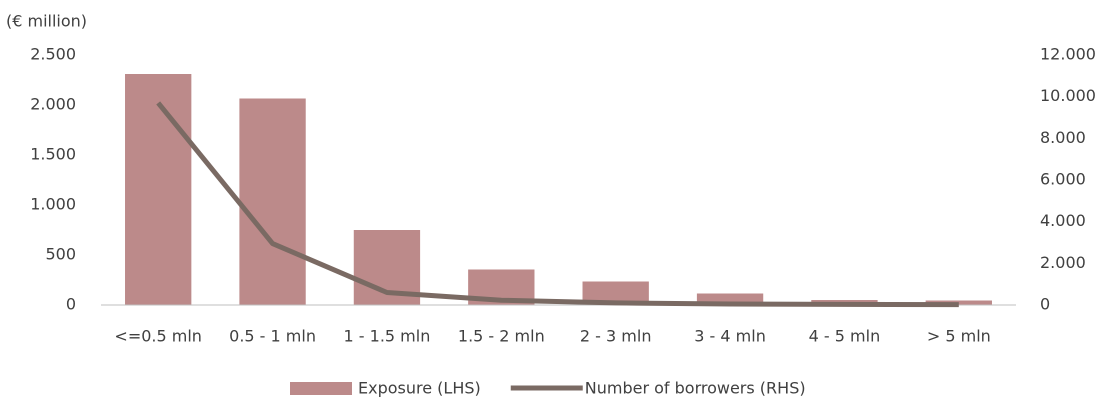 Image resolution: width=1105 pixels, height=402 pixels. Describe the element at coordinates (53, 54) in the screenshot. I see `y-tick-label: 2.500` at that location.